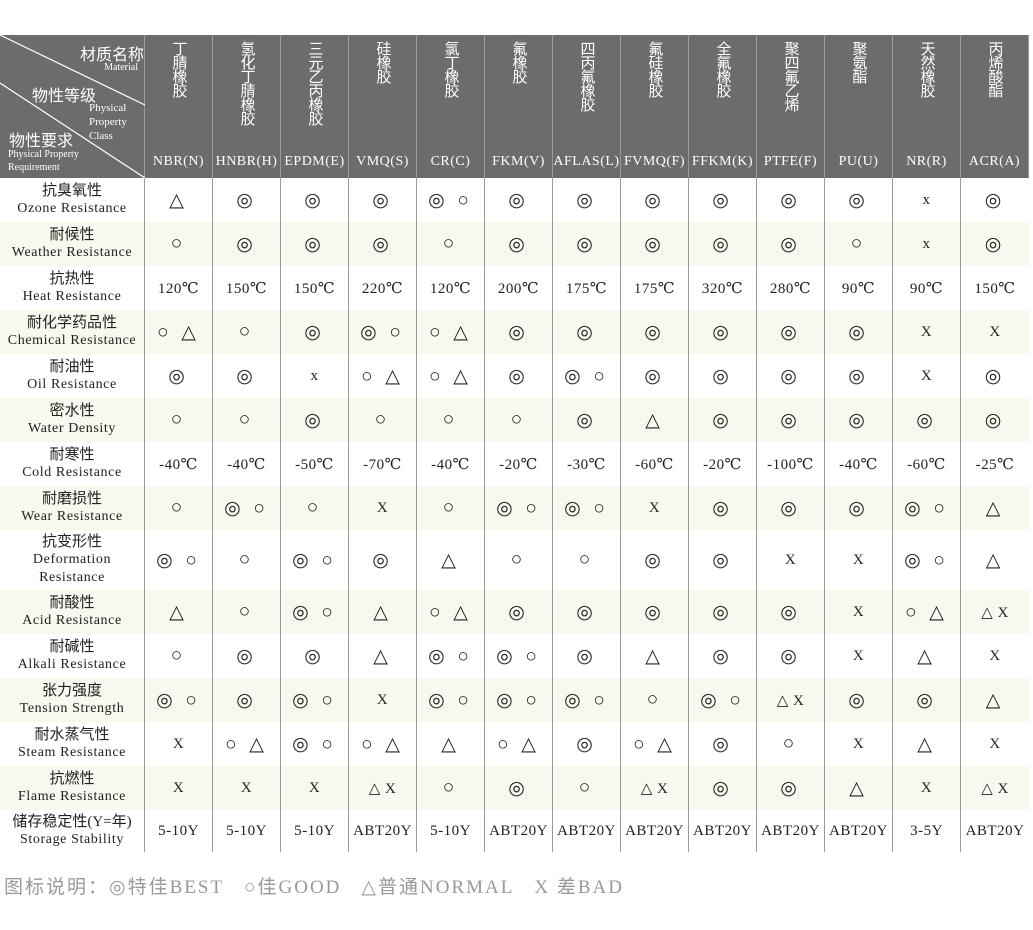  Describe the element at coordinates (72, 420) in the screenshot. I see `property-label-cell: 密水性 Water Density` at that location.